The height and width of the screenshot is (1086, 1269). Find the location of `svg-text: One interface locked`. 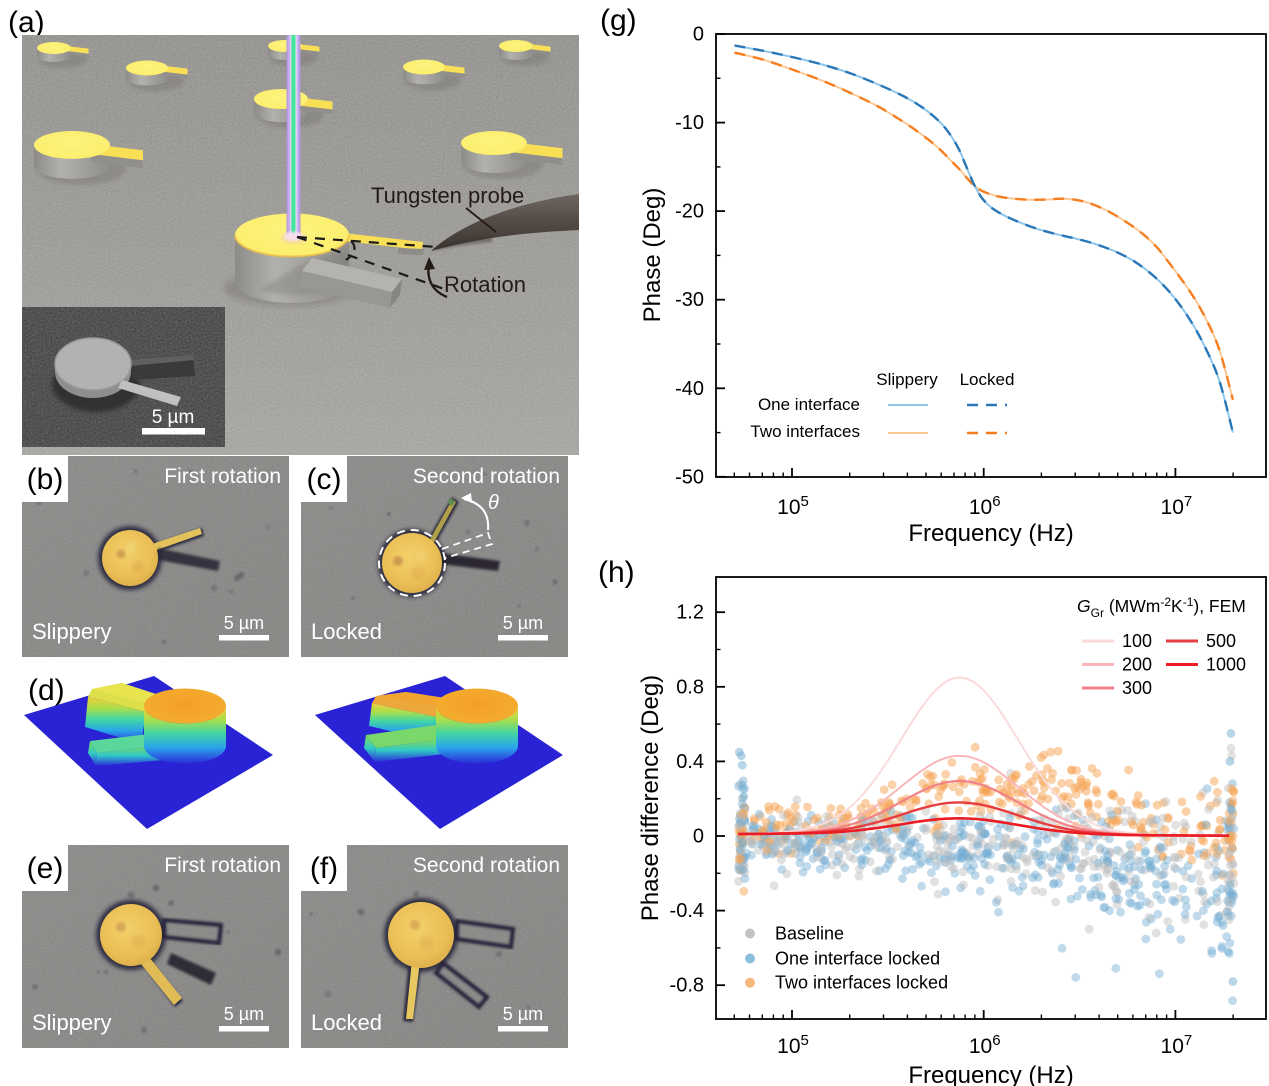

svg-text: One interface locked is located at coordinates (857, 959).